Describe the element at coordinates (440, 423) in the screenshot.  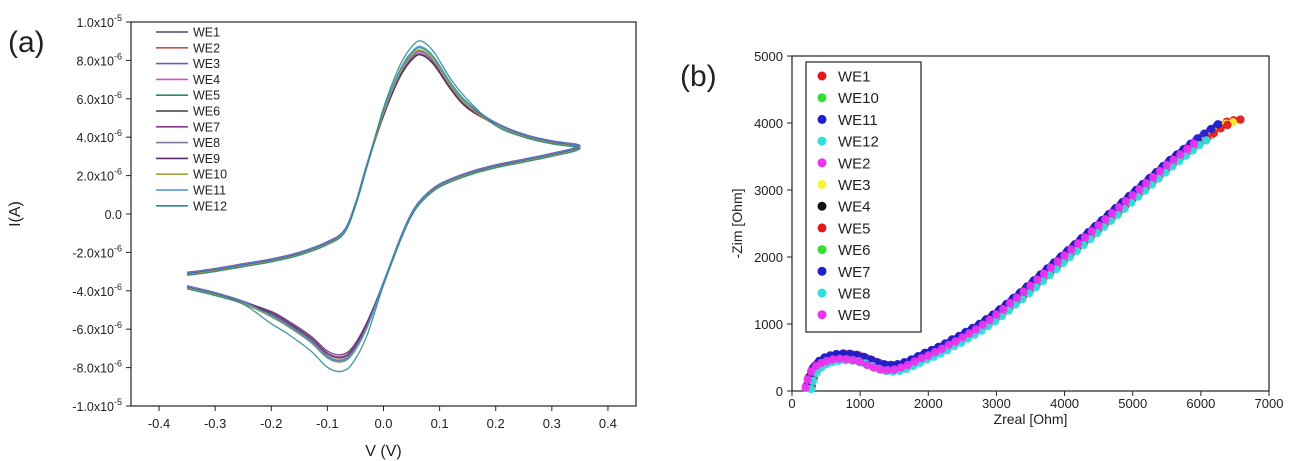
I see `x-tick-label: 0.1` at that location.